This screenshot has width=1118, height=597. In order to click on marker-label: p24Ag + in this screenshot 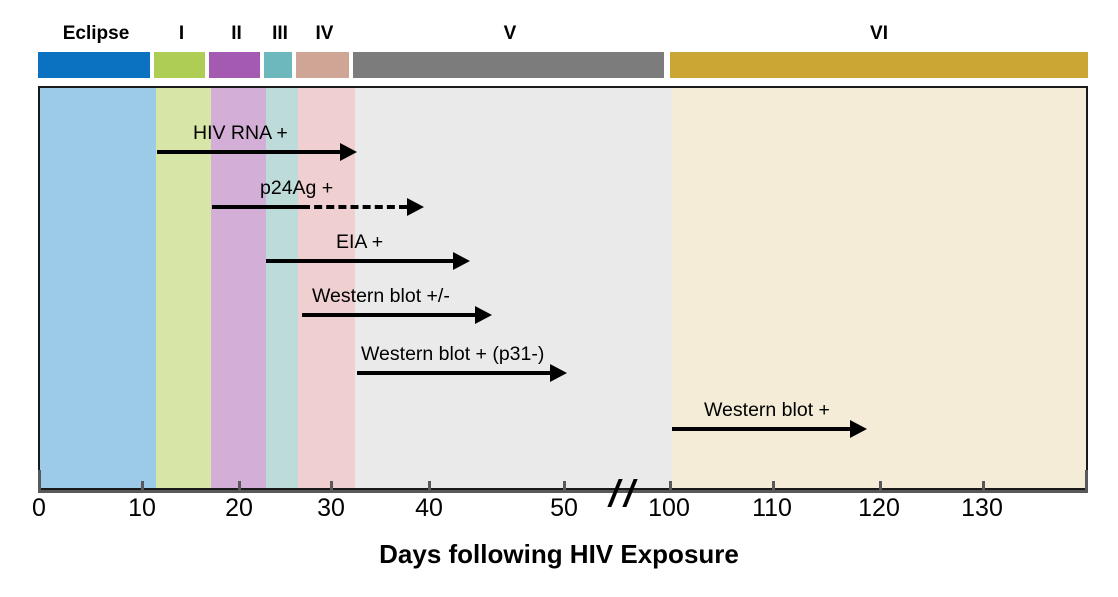, I will do `click(297, 188)`.